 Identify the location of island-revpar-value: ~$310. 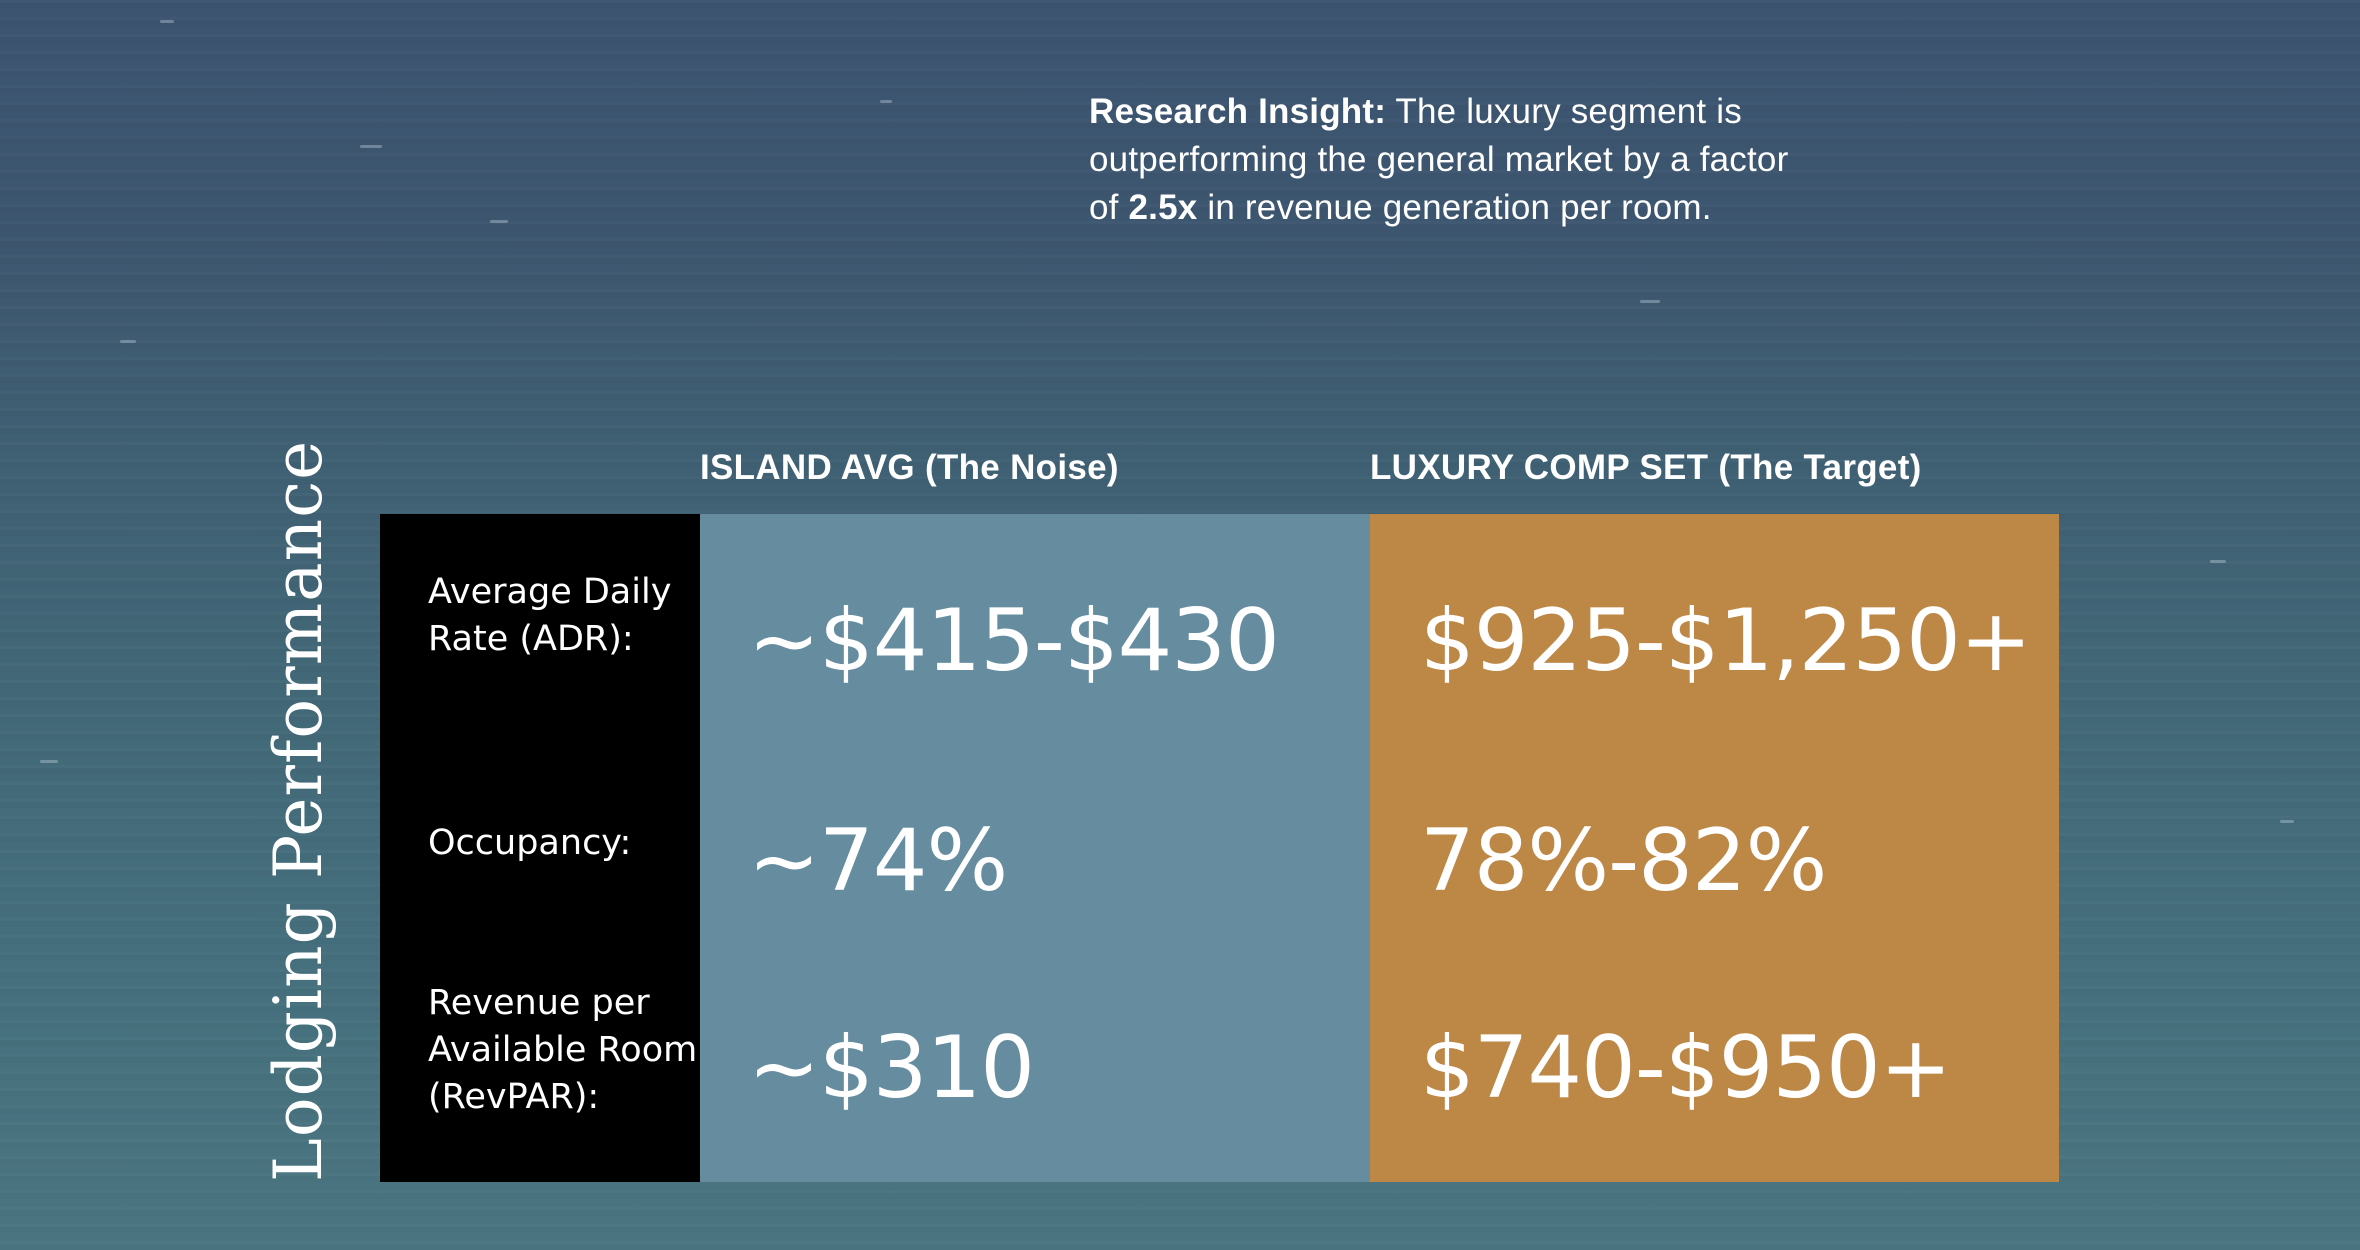
(891, 1068).